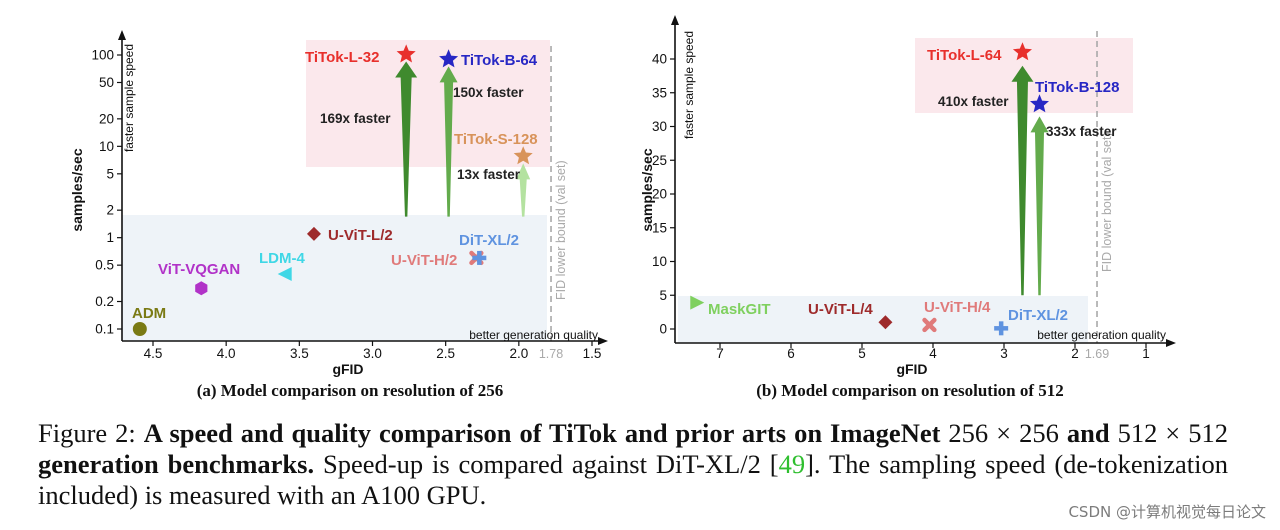 This screenshot has width=1280, height=530. Describe the element at coordinates (659, 92) in the screenshot. I see `y-tick-label: 35` at that location.